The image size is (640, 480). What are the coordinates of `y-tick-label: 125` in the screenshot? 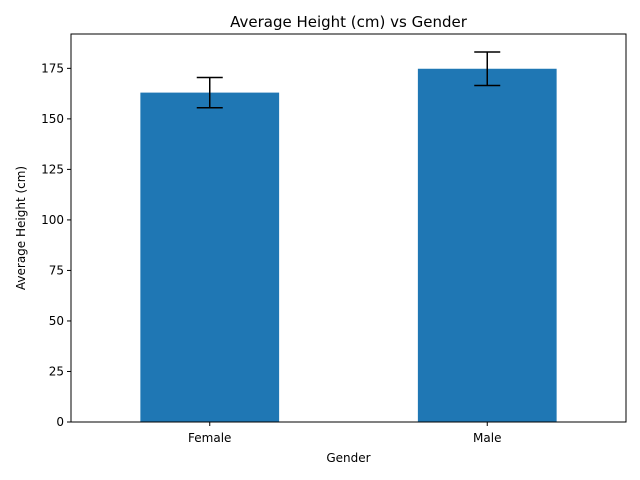 It's located at (52, 169).